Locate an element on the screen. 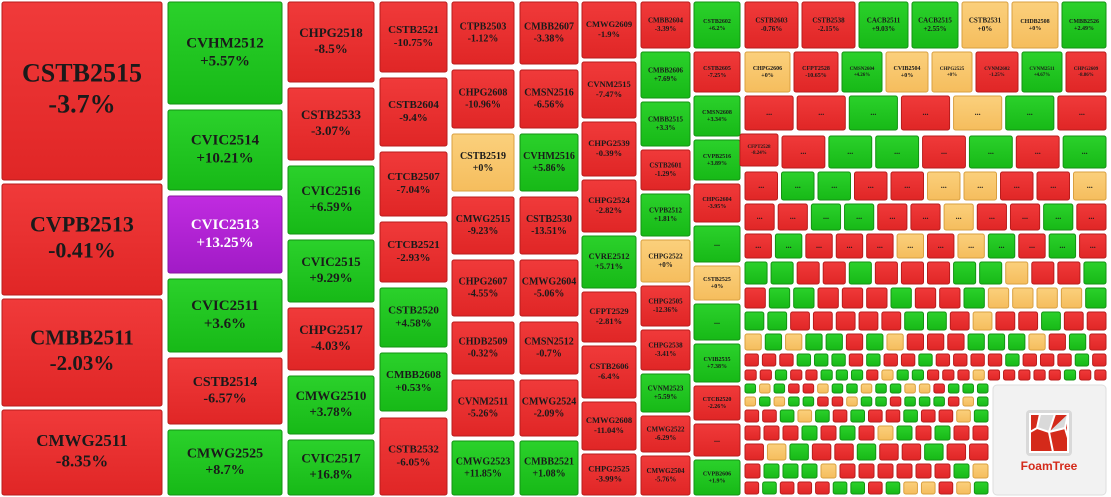 The width and height of the screenshot is (1111, 497). tile: CMWG2504-5.76% is located at coordinates (665, 475).